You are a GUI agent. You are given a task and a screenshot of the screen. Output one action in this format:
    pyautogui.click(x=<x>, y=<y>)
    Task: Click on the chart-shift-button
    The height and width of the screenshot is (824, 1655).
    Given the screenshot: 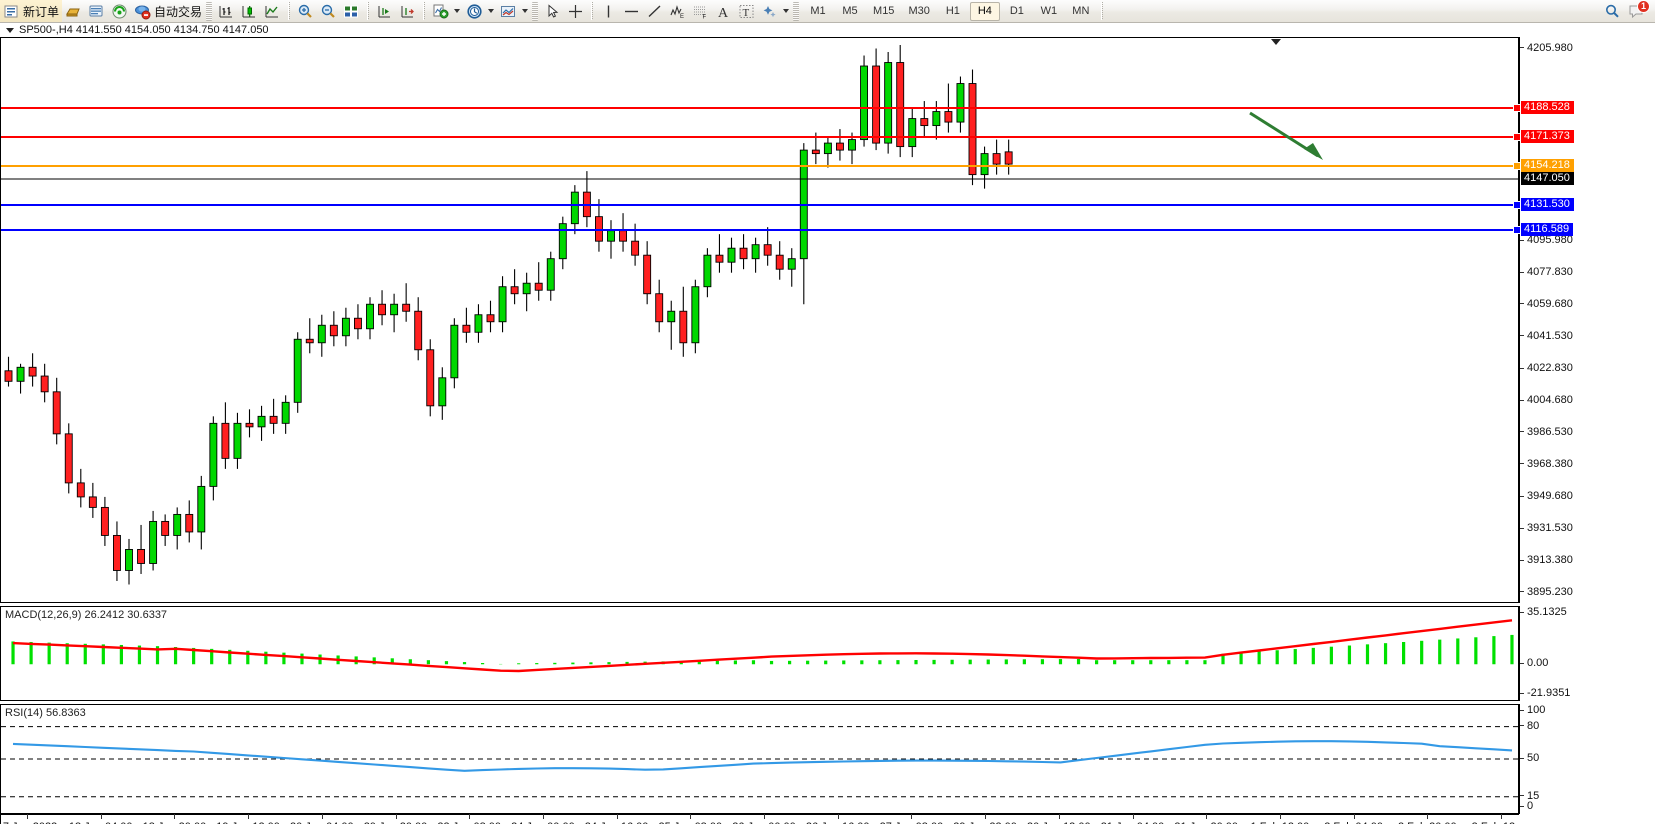 What is the action you would take?
    pyautogui.click(x=384, y=11)
    